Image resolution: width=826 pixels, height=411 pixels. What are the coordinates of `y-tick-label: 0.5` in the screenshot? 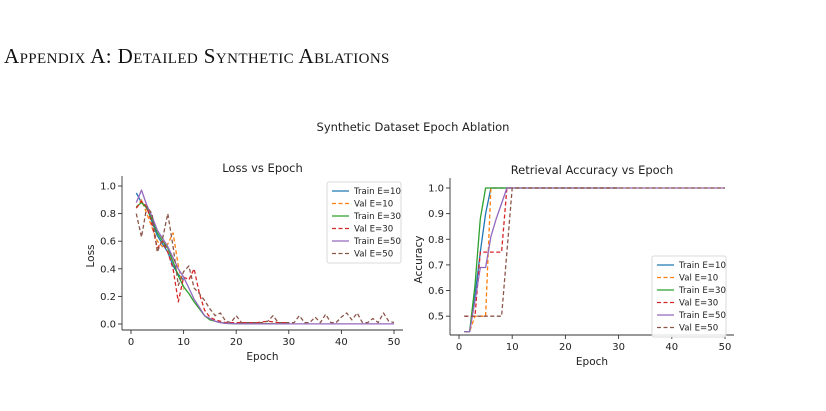 It's located at (436, 317).